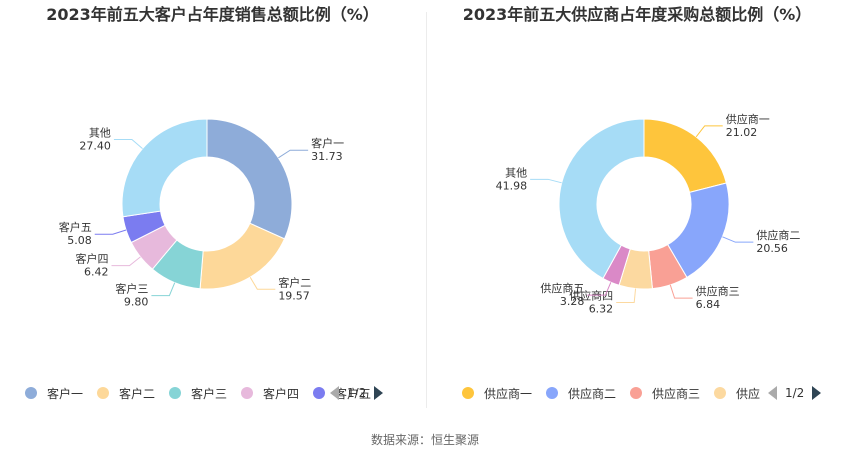  Describe the element at coordinates (327, 156) in the screenshot. I see `slice-value-label: 31.73` at that location.